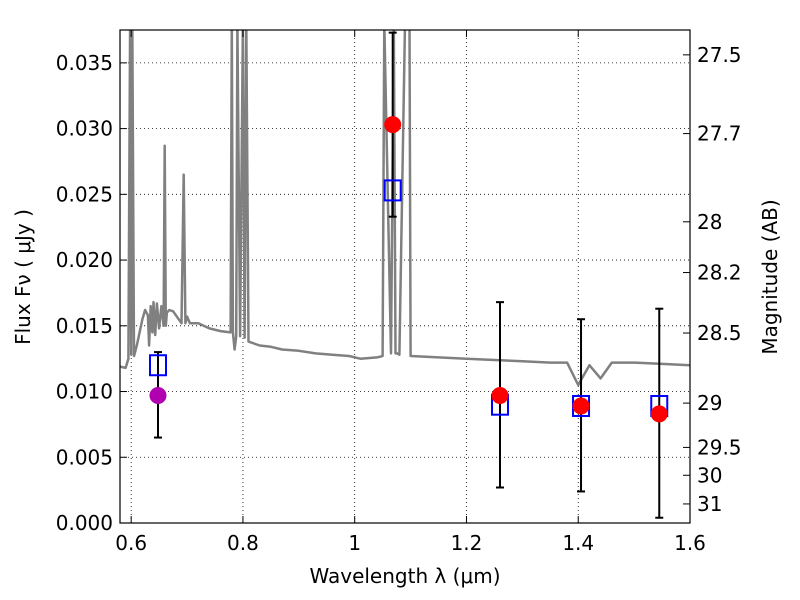 This screenshot has width=800, height=600. What do you see at coordinates (84, 129) in the screenshot?
I see `y-tick-label: 0.030` at bounding box center [84, 129].